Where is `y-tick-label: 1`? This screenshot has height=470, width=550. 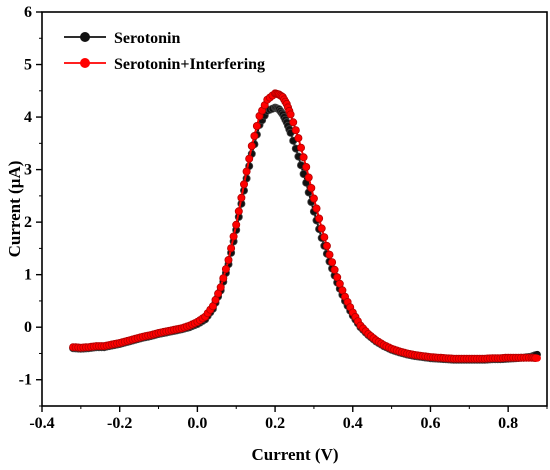
y-tick-label: 1 is located at coordinates (28, 275).